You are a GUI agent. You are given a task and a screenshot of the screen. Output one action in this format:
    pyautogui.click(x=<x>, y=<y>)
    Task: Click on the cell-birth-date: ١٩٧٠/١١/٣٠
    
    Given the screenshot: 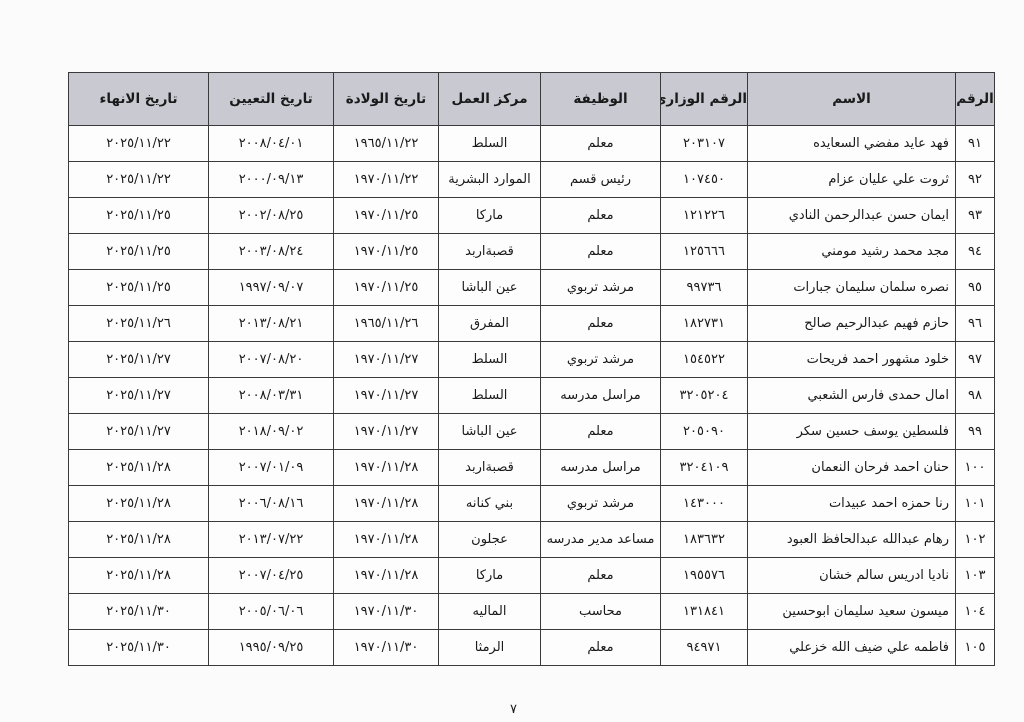 What is the action you would take?
    pyautogui.click(x=386, y=647)
    